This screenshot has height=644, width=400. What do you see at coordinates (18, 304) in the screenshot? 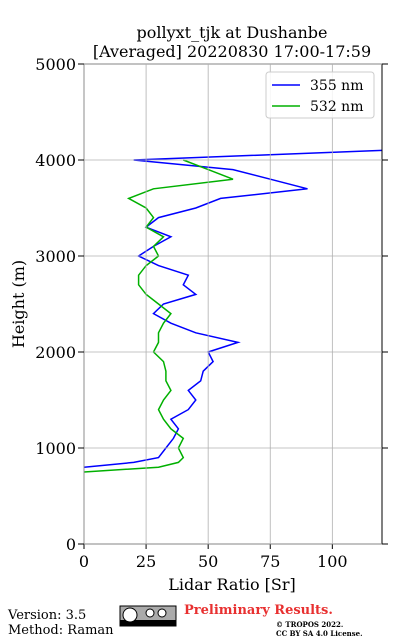
I see `y-axis-label: Height (m)` at bounding box center [18, 304].